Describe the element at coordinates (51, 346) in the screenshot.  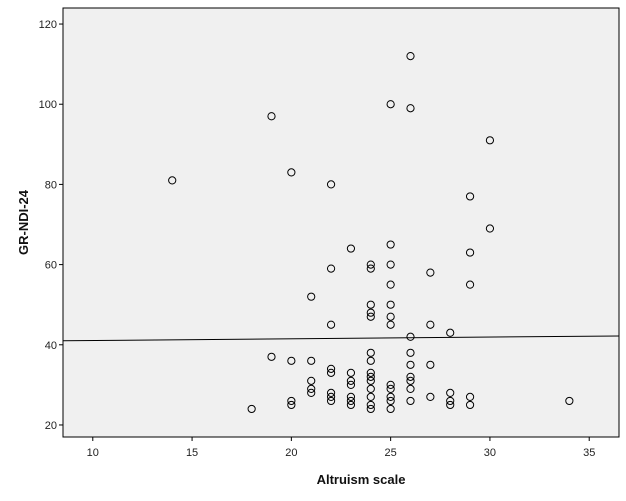
I see `y-tick-label: 40` at that location.